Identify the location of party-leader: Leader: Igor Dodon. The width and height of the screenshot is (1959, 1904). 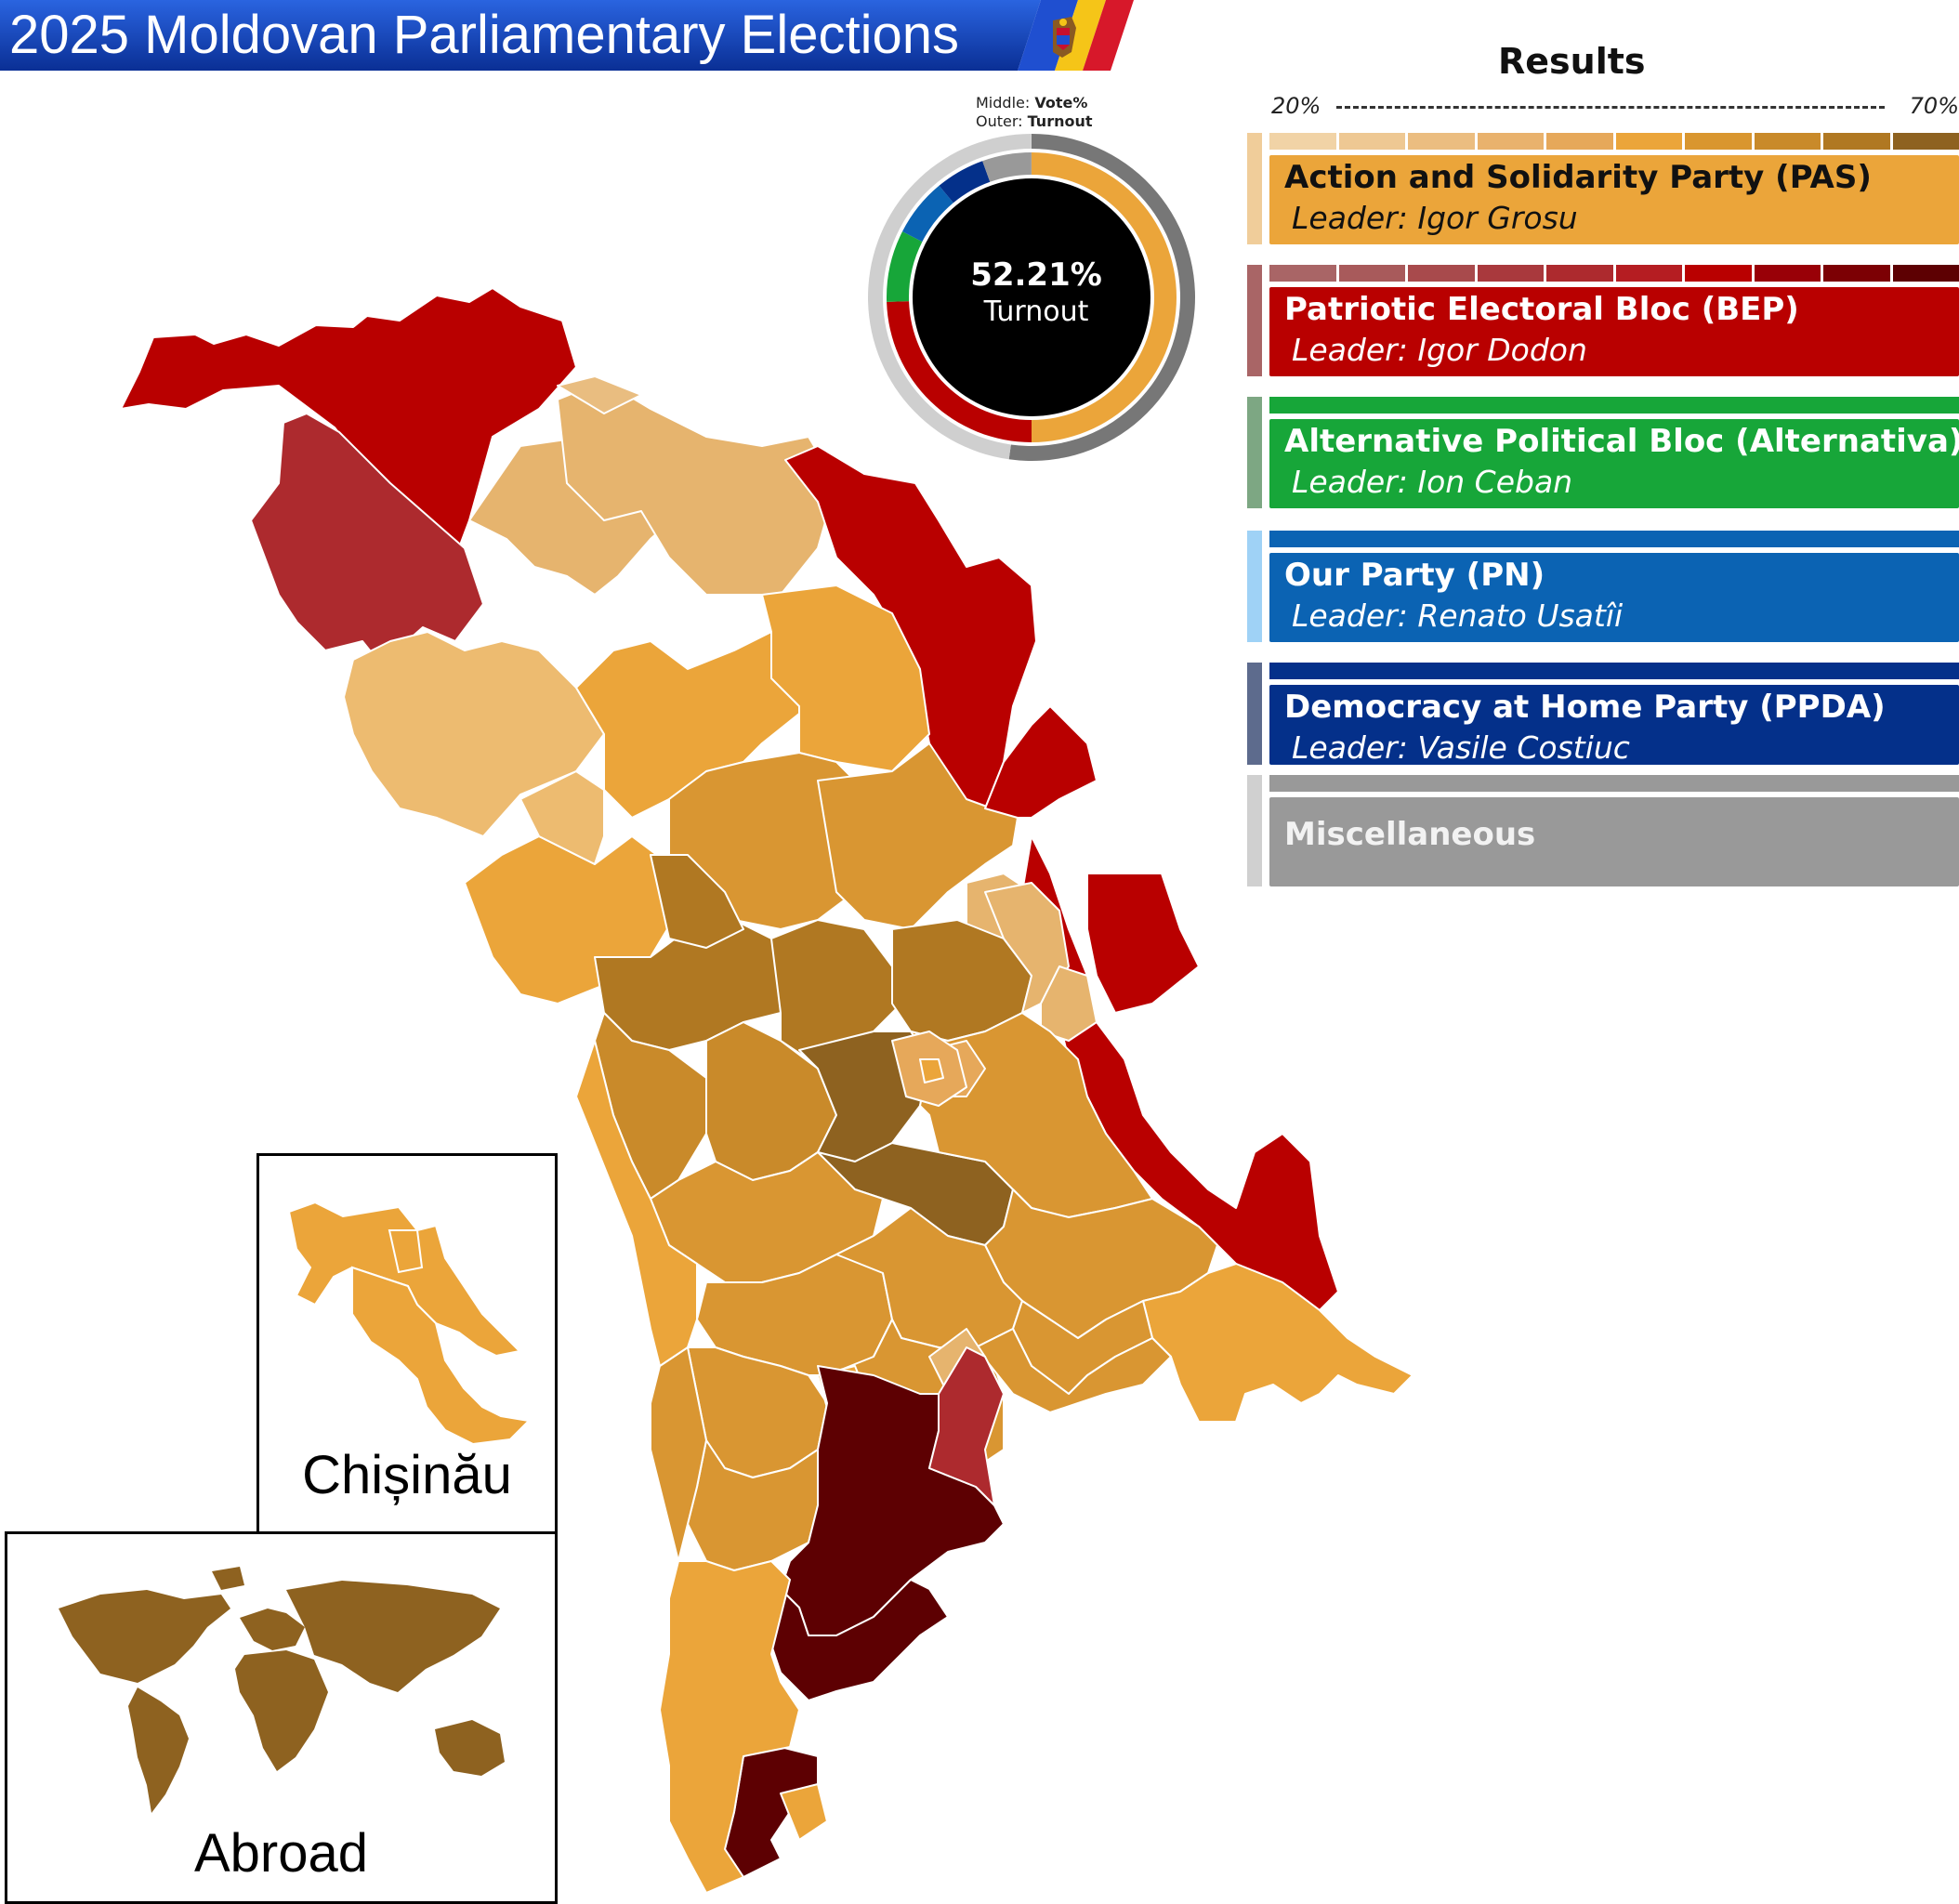
(1439, 350).